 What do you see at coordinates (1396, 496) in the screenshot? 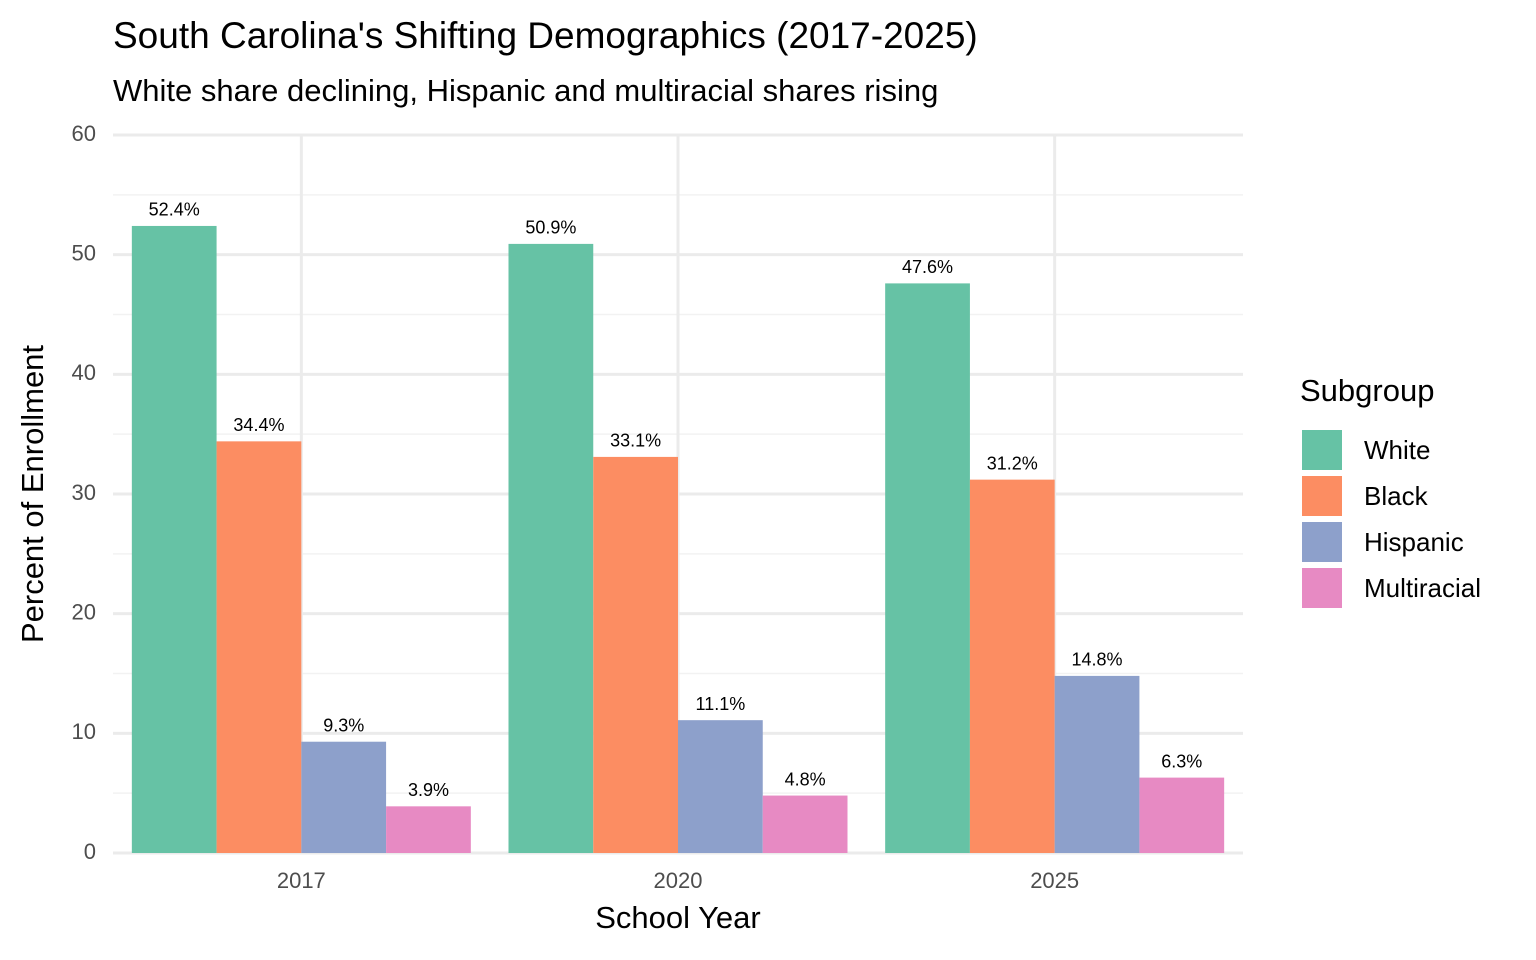
I see `legend-label: Black` at bounding box center [1396, 496].